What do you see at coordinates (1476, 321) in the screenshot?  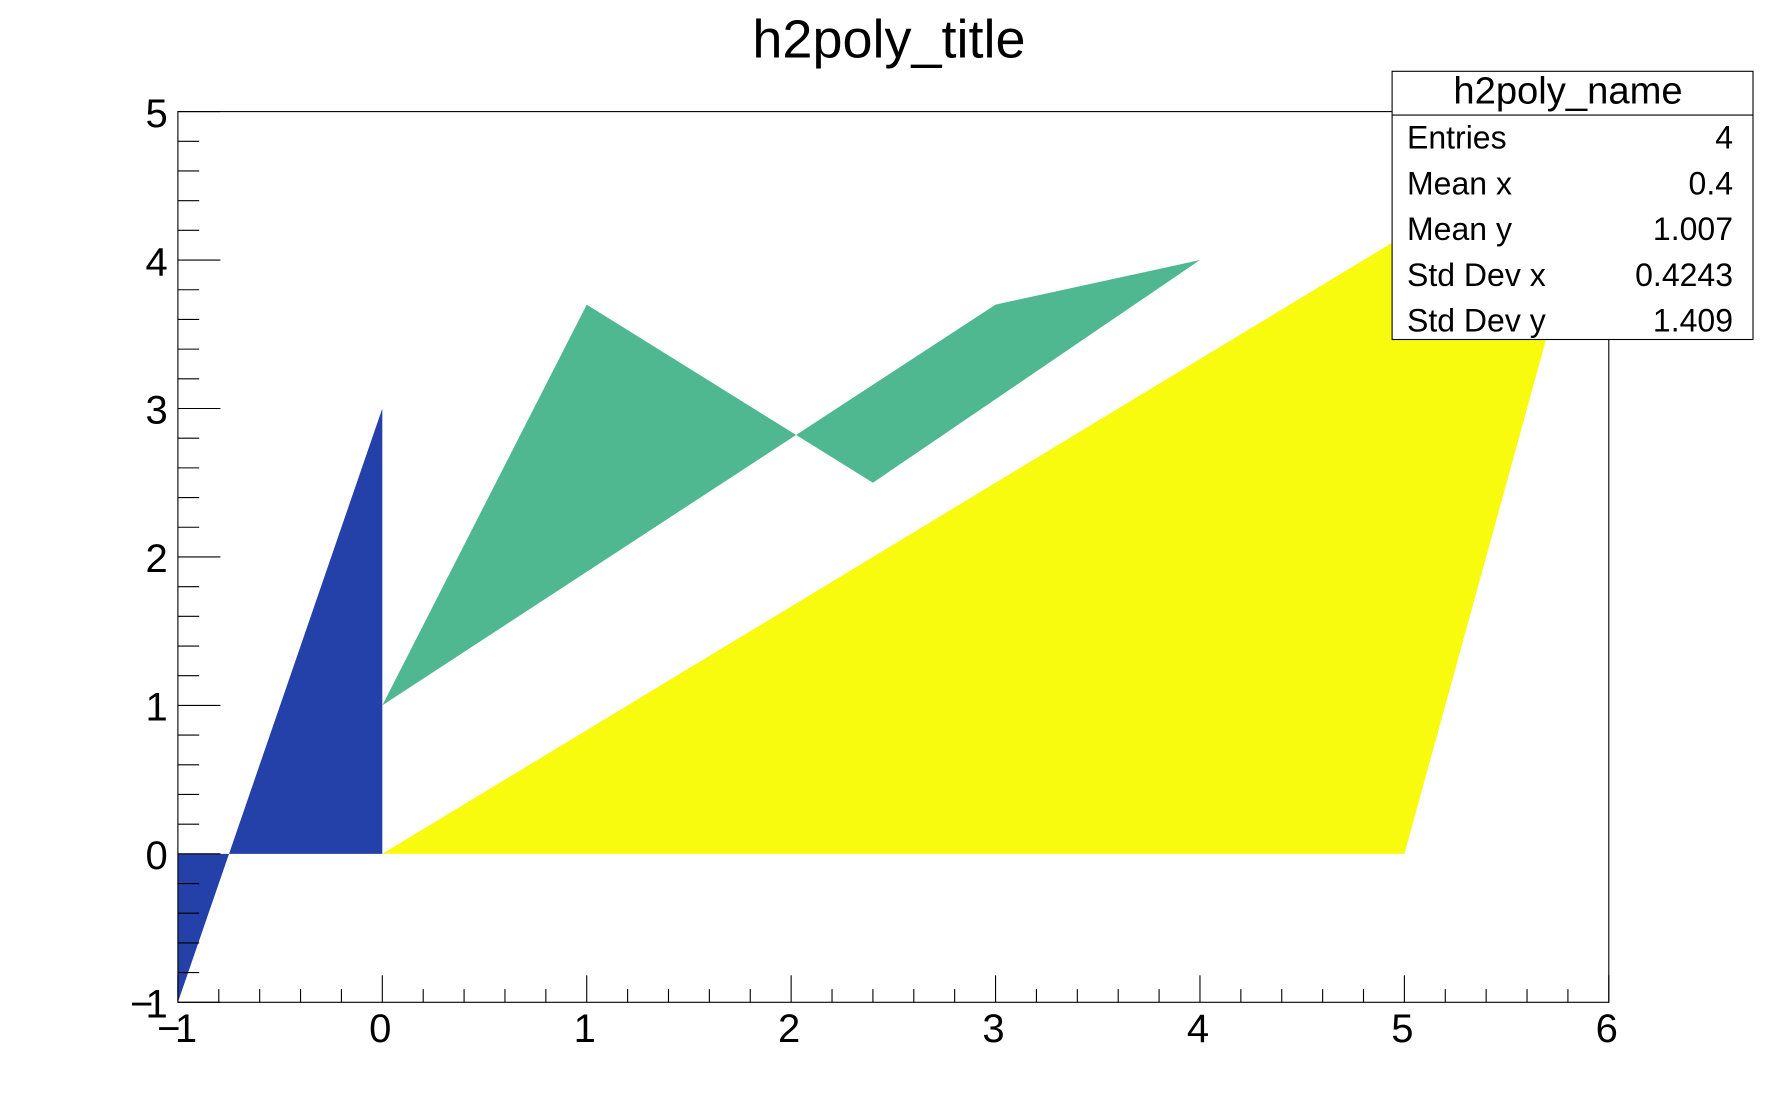 I see `svg-text: Std Dev y` at bounding box center [1476, 321].